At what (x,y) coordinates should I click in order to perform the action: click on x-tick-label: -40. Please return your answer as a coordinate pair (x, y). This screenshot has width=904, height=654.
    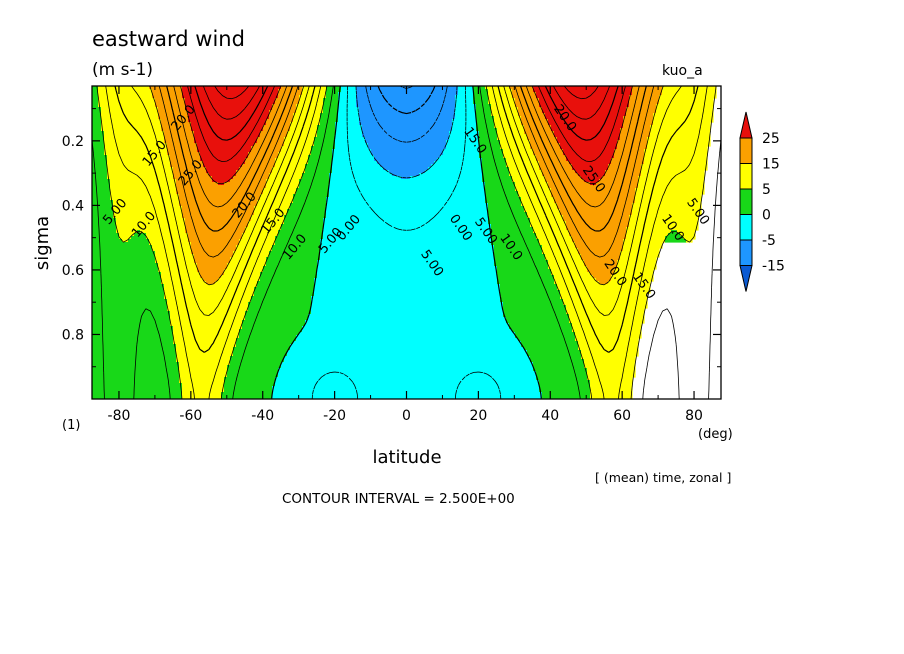
    Looking at the image, I should click on (262, 416).